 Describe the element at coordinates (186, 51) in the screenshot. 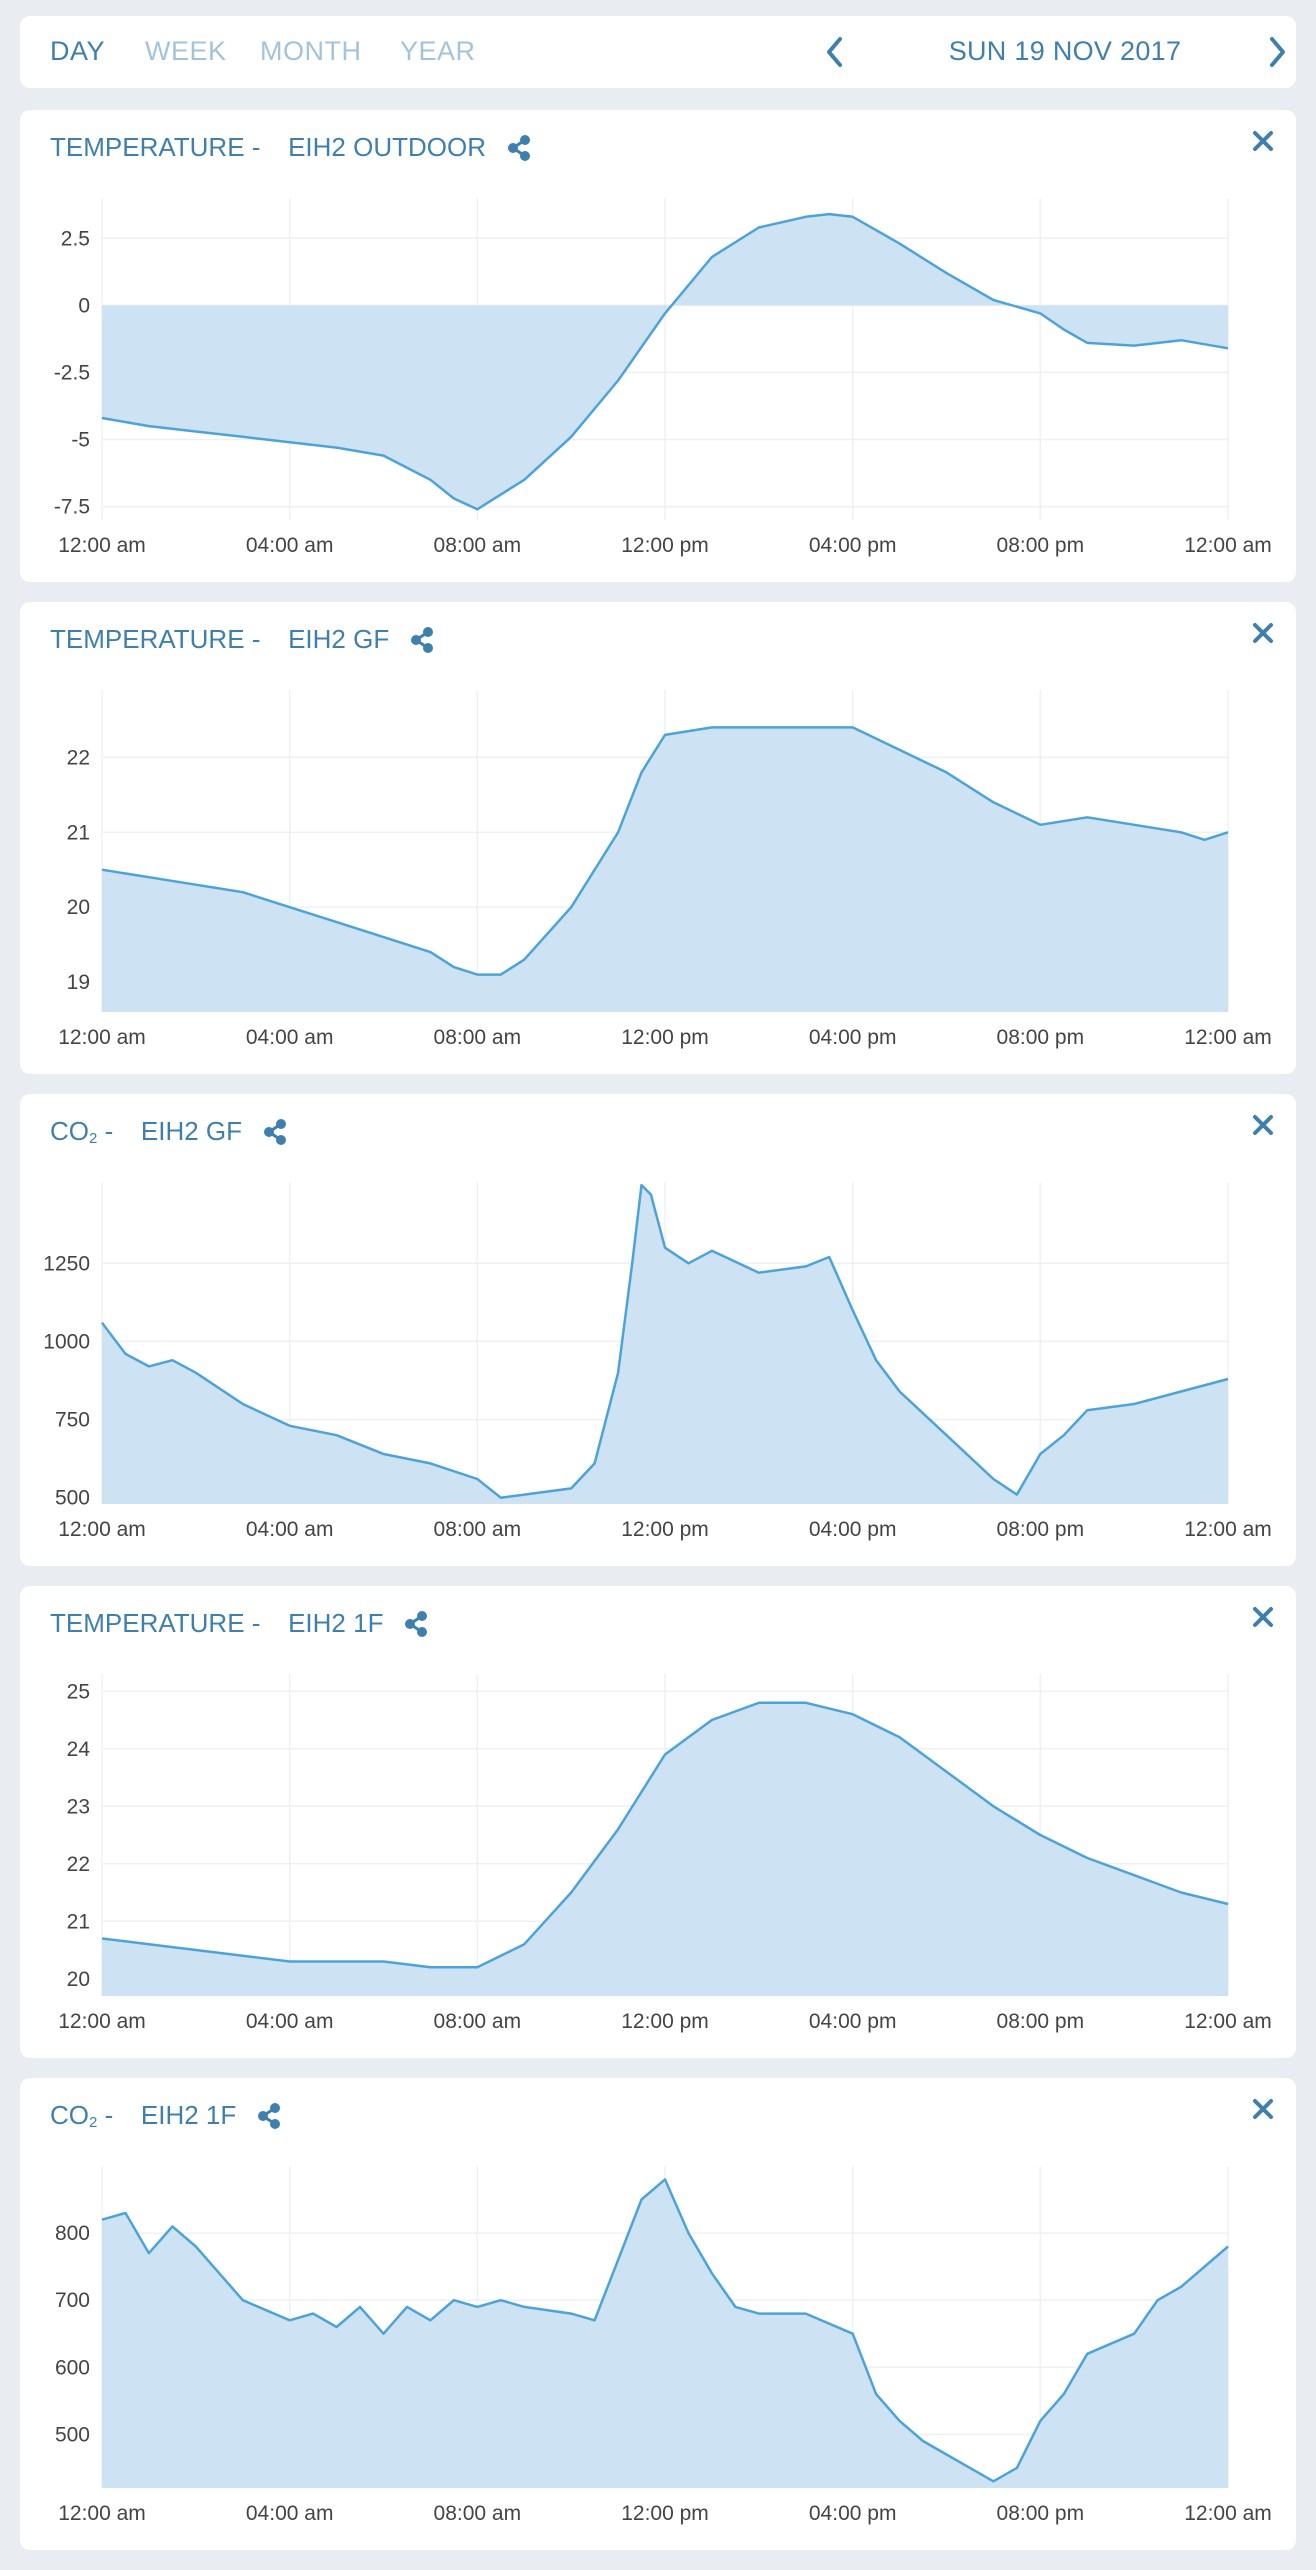

I see `period-week-tab: WEEK` at that location.